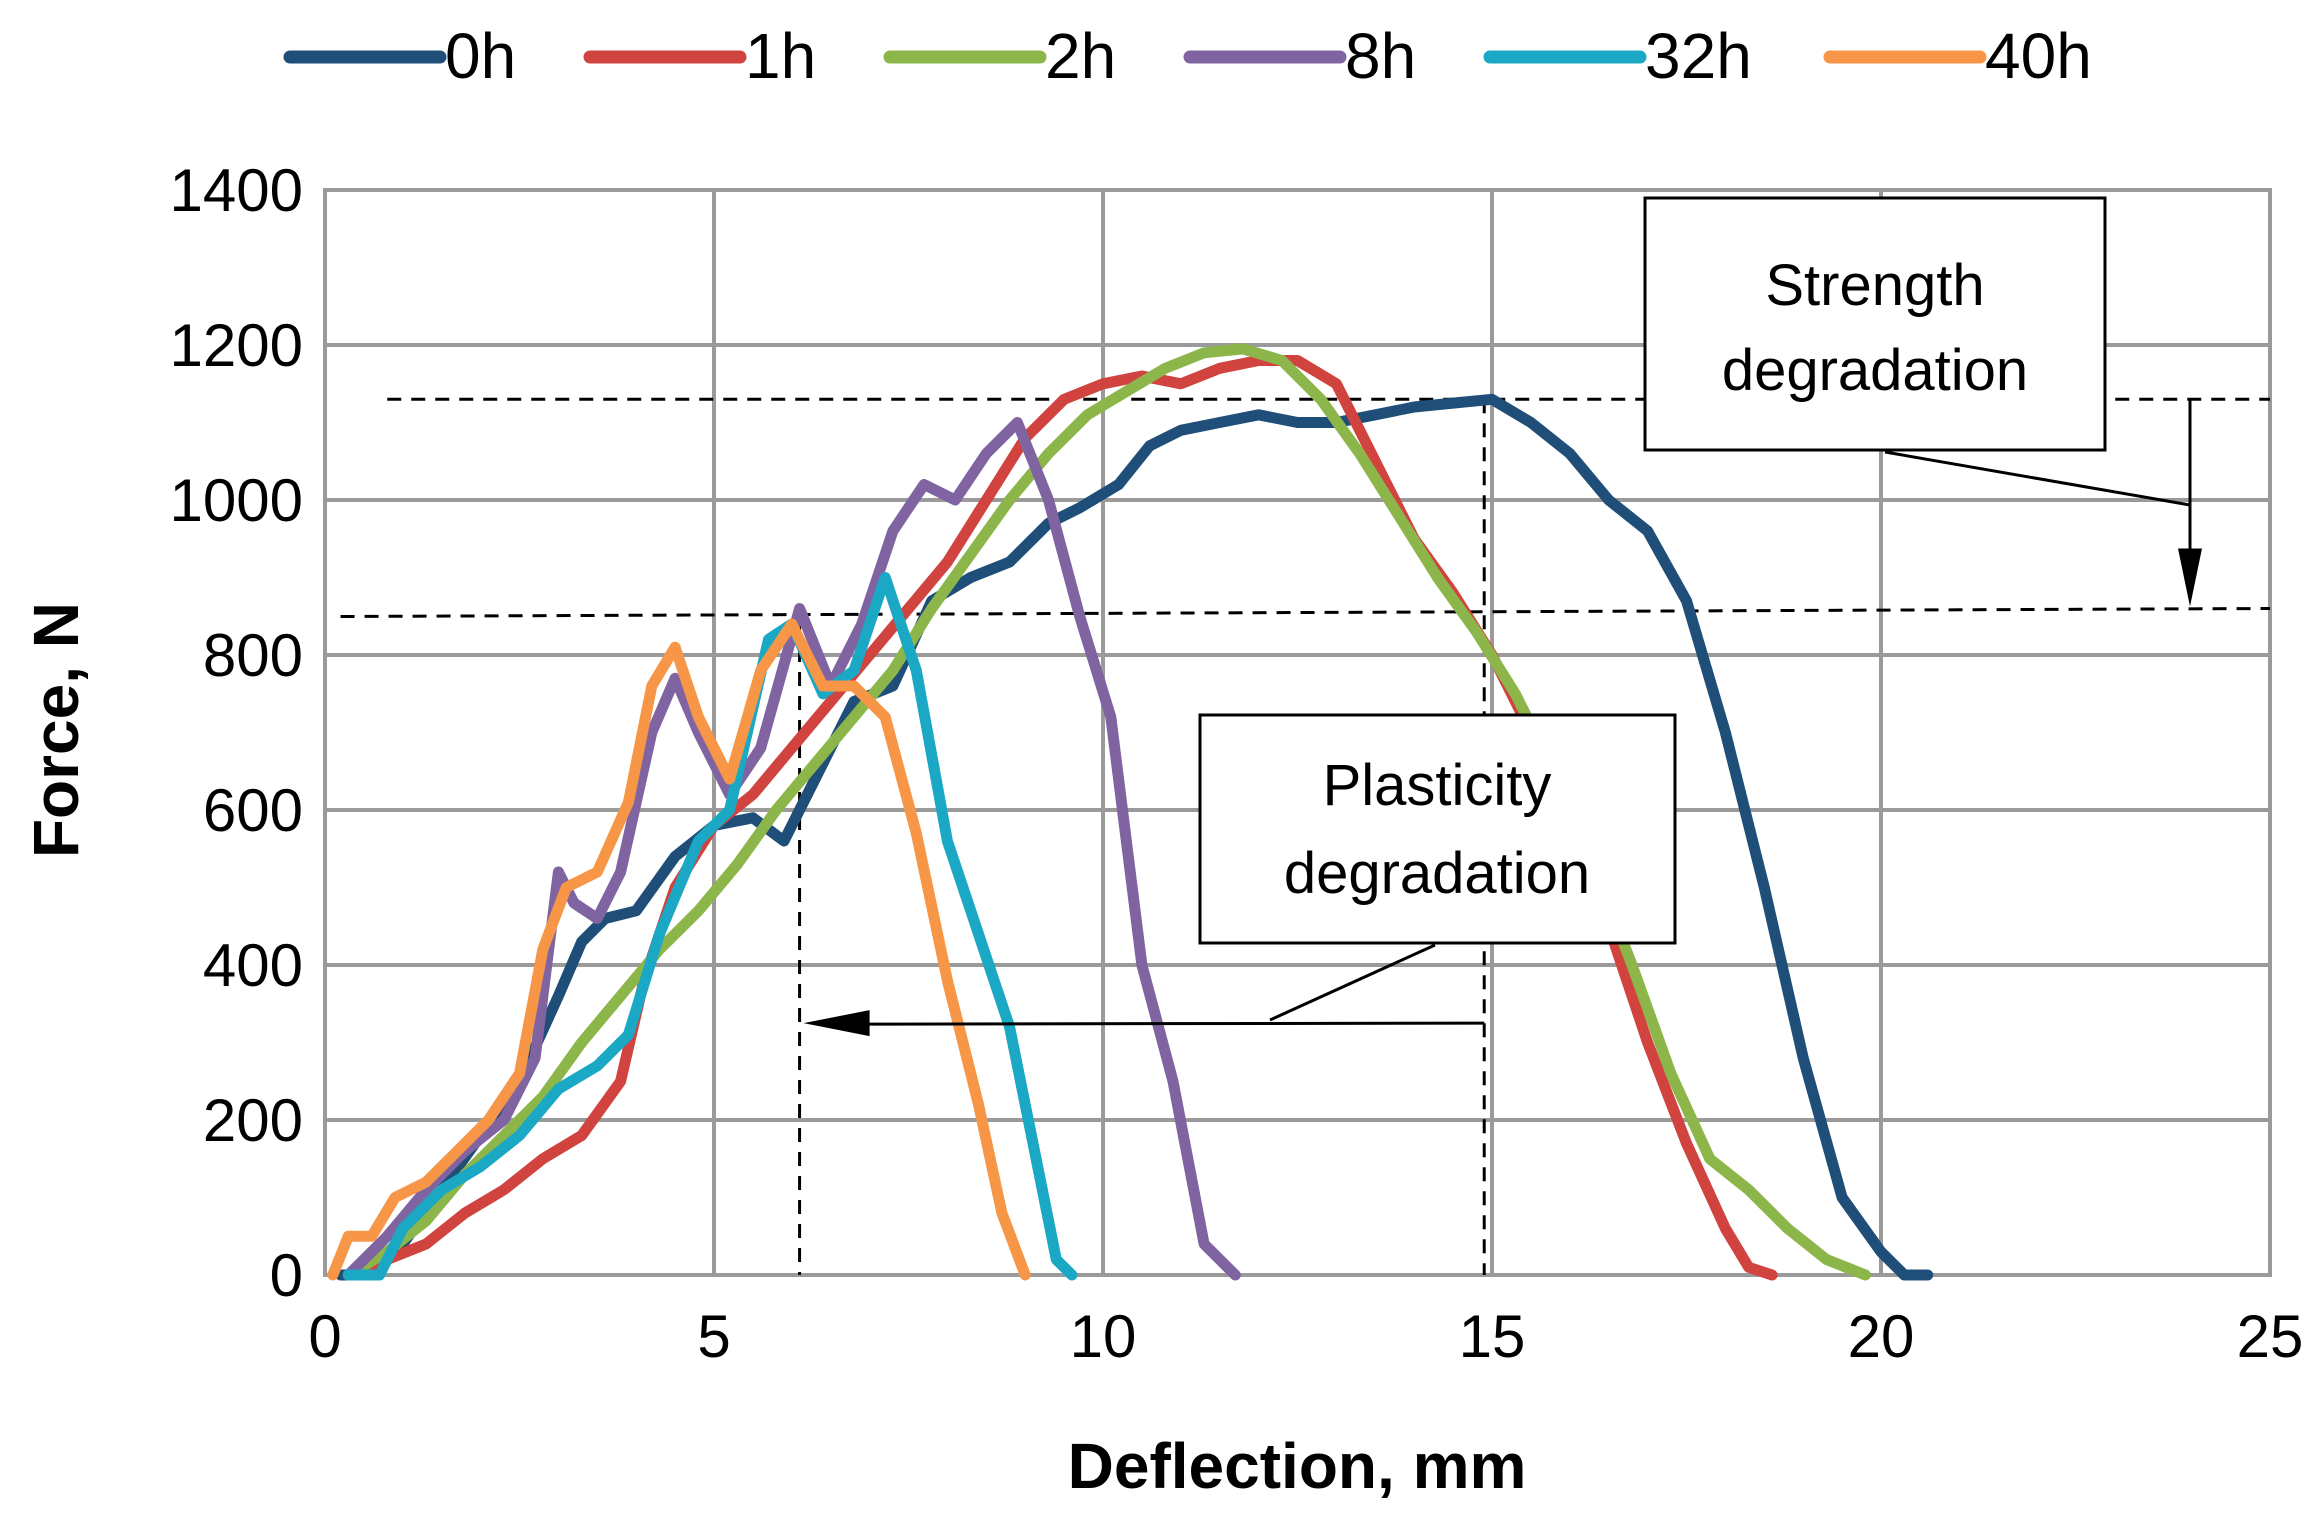 The image size is (2319, 1530). Describe the element at coordinates (1305, 612) in the screenshot. I see `guide-line-strength-bottom` at that location.